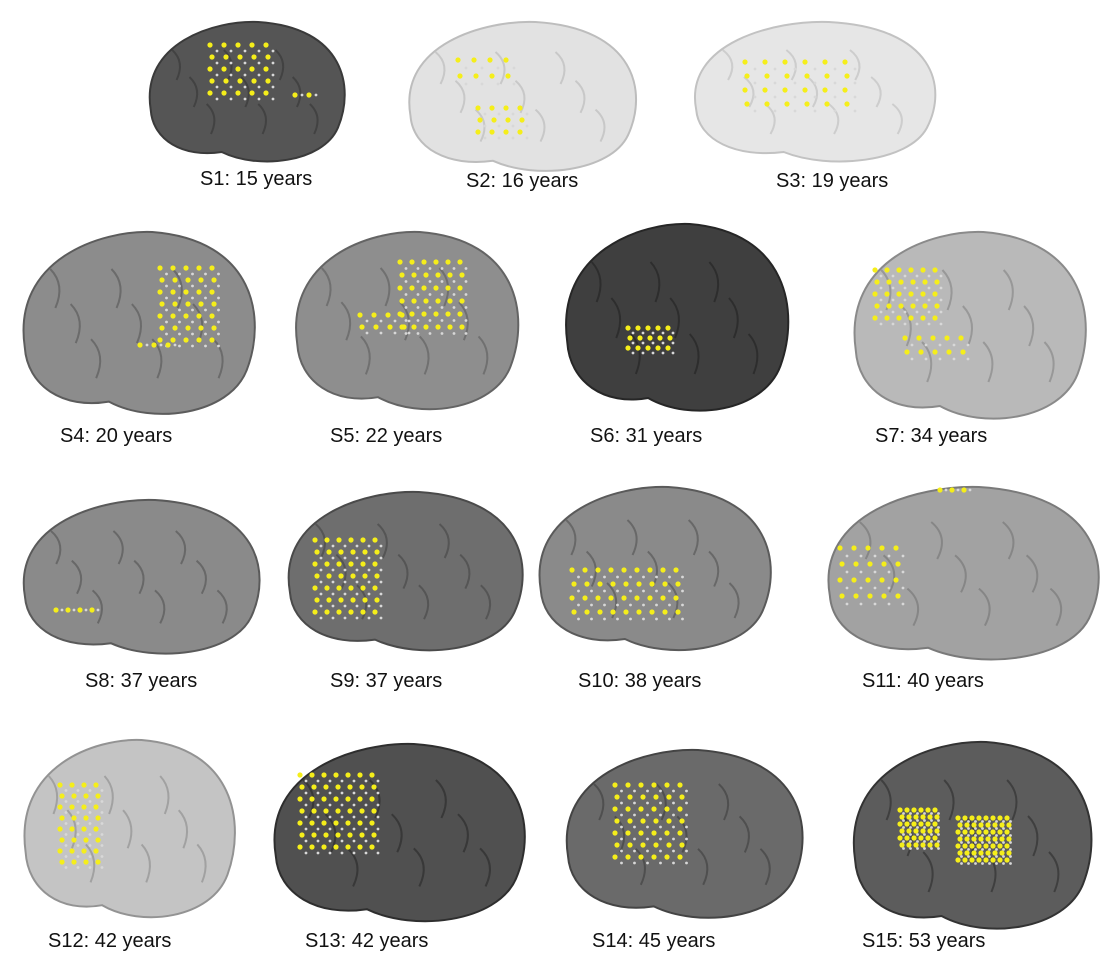 The width and height of the screenshot is (1114, 967). I want to click on panel-caption: S14: 45 years, so click(654, 941).